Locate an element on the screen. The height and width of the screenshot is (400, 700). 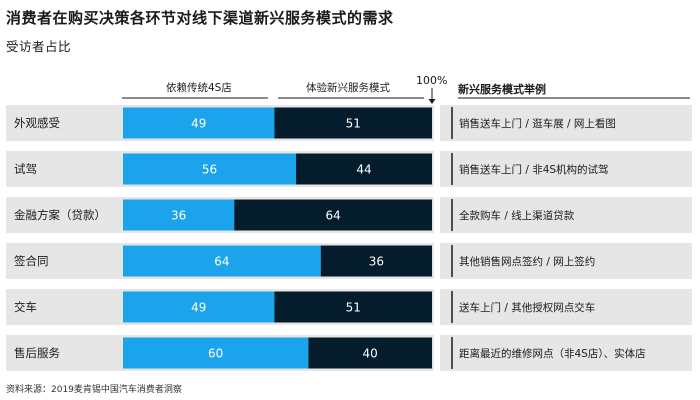
bar-label-s1-3: 36 is located at coordinates (376, 262).